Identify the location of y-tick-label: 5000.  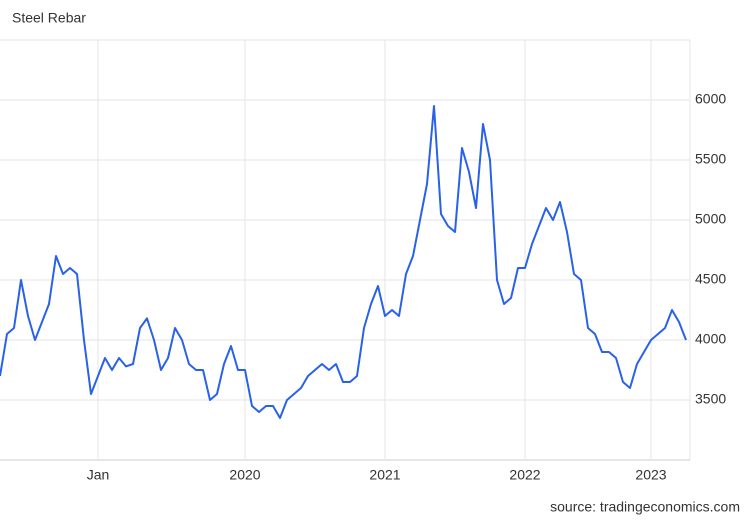
(710, 219).